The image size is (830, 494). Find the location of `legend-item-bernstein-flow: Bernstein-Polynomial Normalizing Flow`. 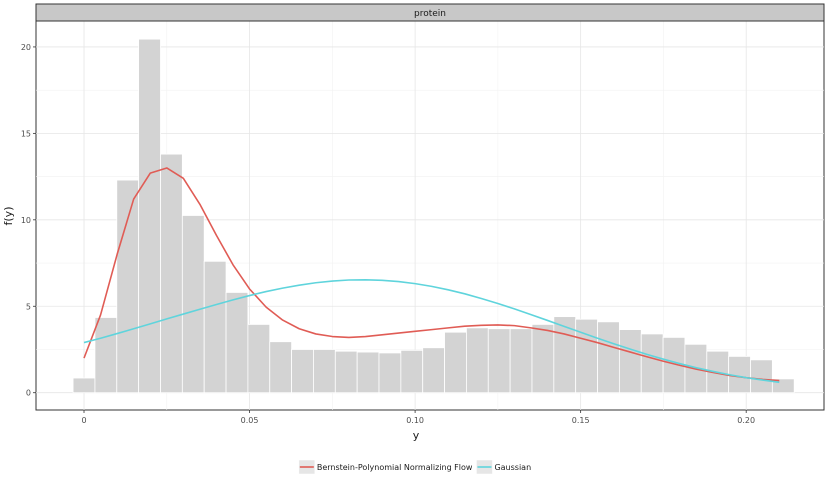

legend-item-bernstein-flow: Bernstein-Polynomial Normalizing Flow is located at coordinates (385, 467).